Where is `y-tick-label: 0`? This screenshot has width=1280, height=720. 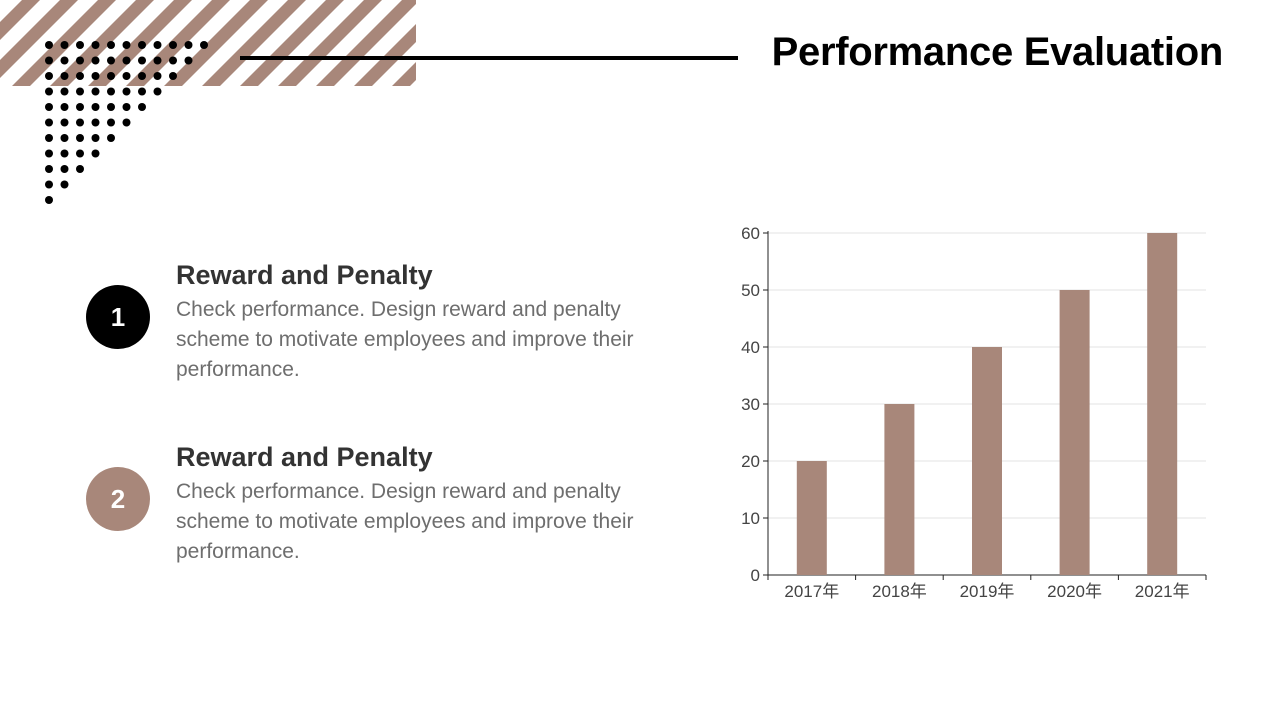
y-tick-label: 0 is located at coordinates (755, 575).